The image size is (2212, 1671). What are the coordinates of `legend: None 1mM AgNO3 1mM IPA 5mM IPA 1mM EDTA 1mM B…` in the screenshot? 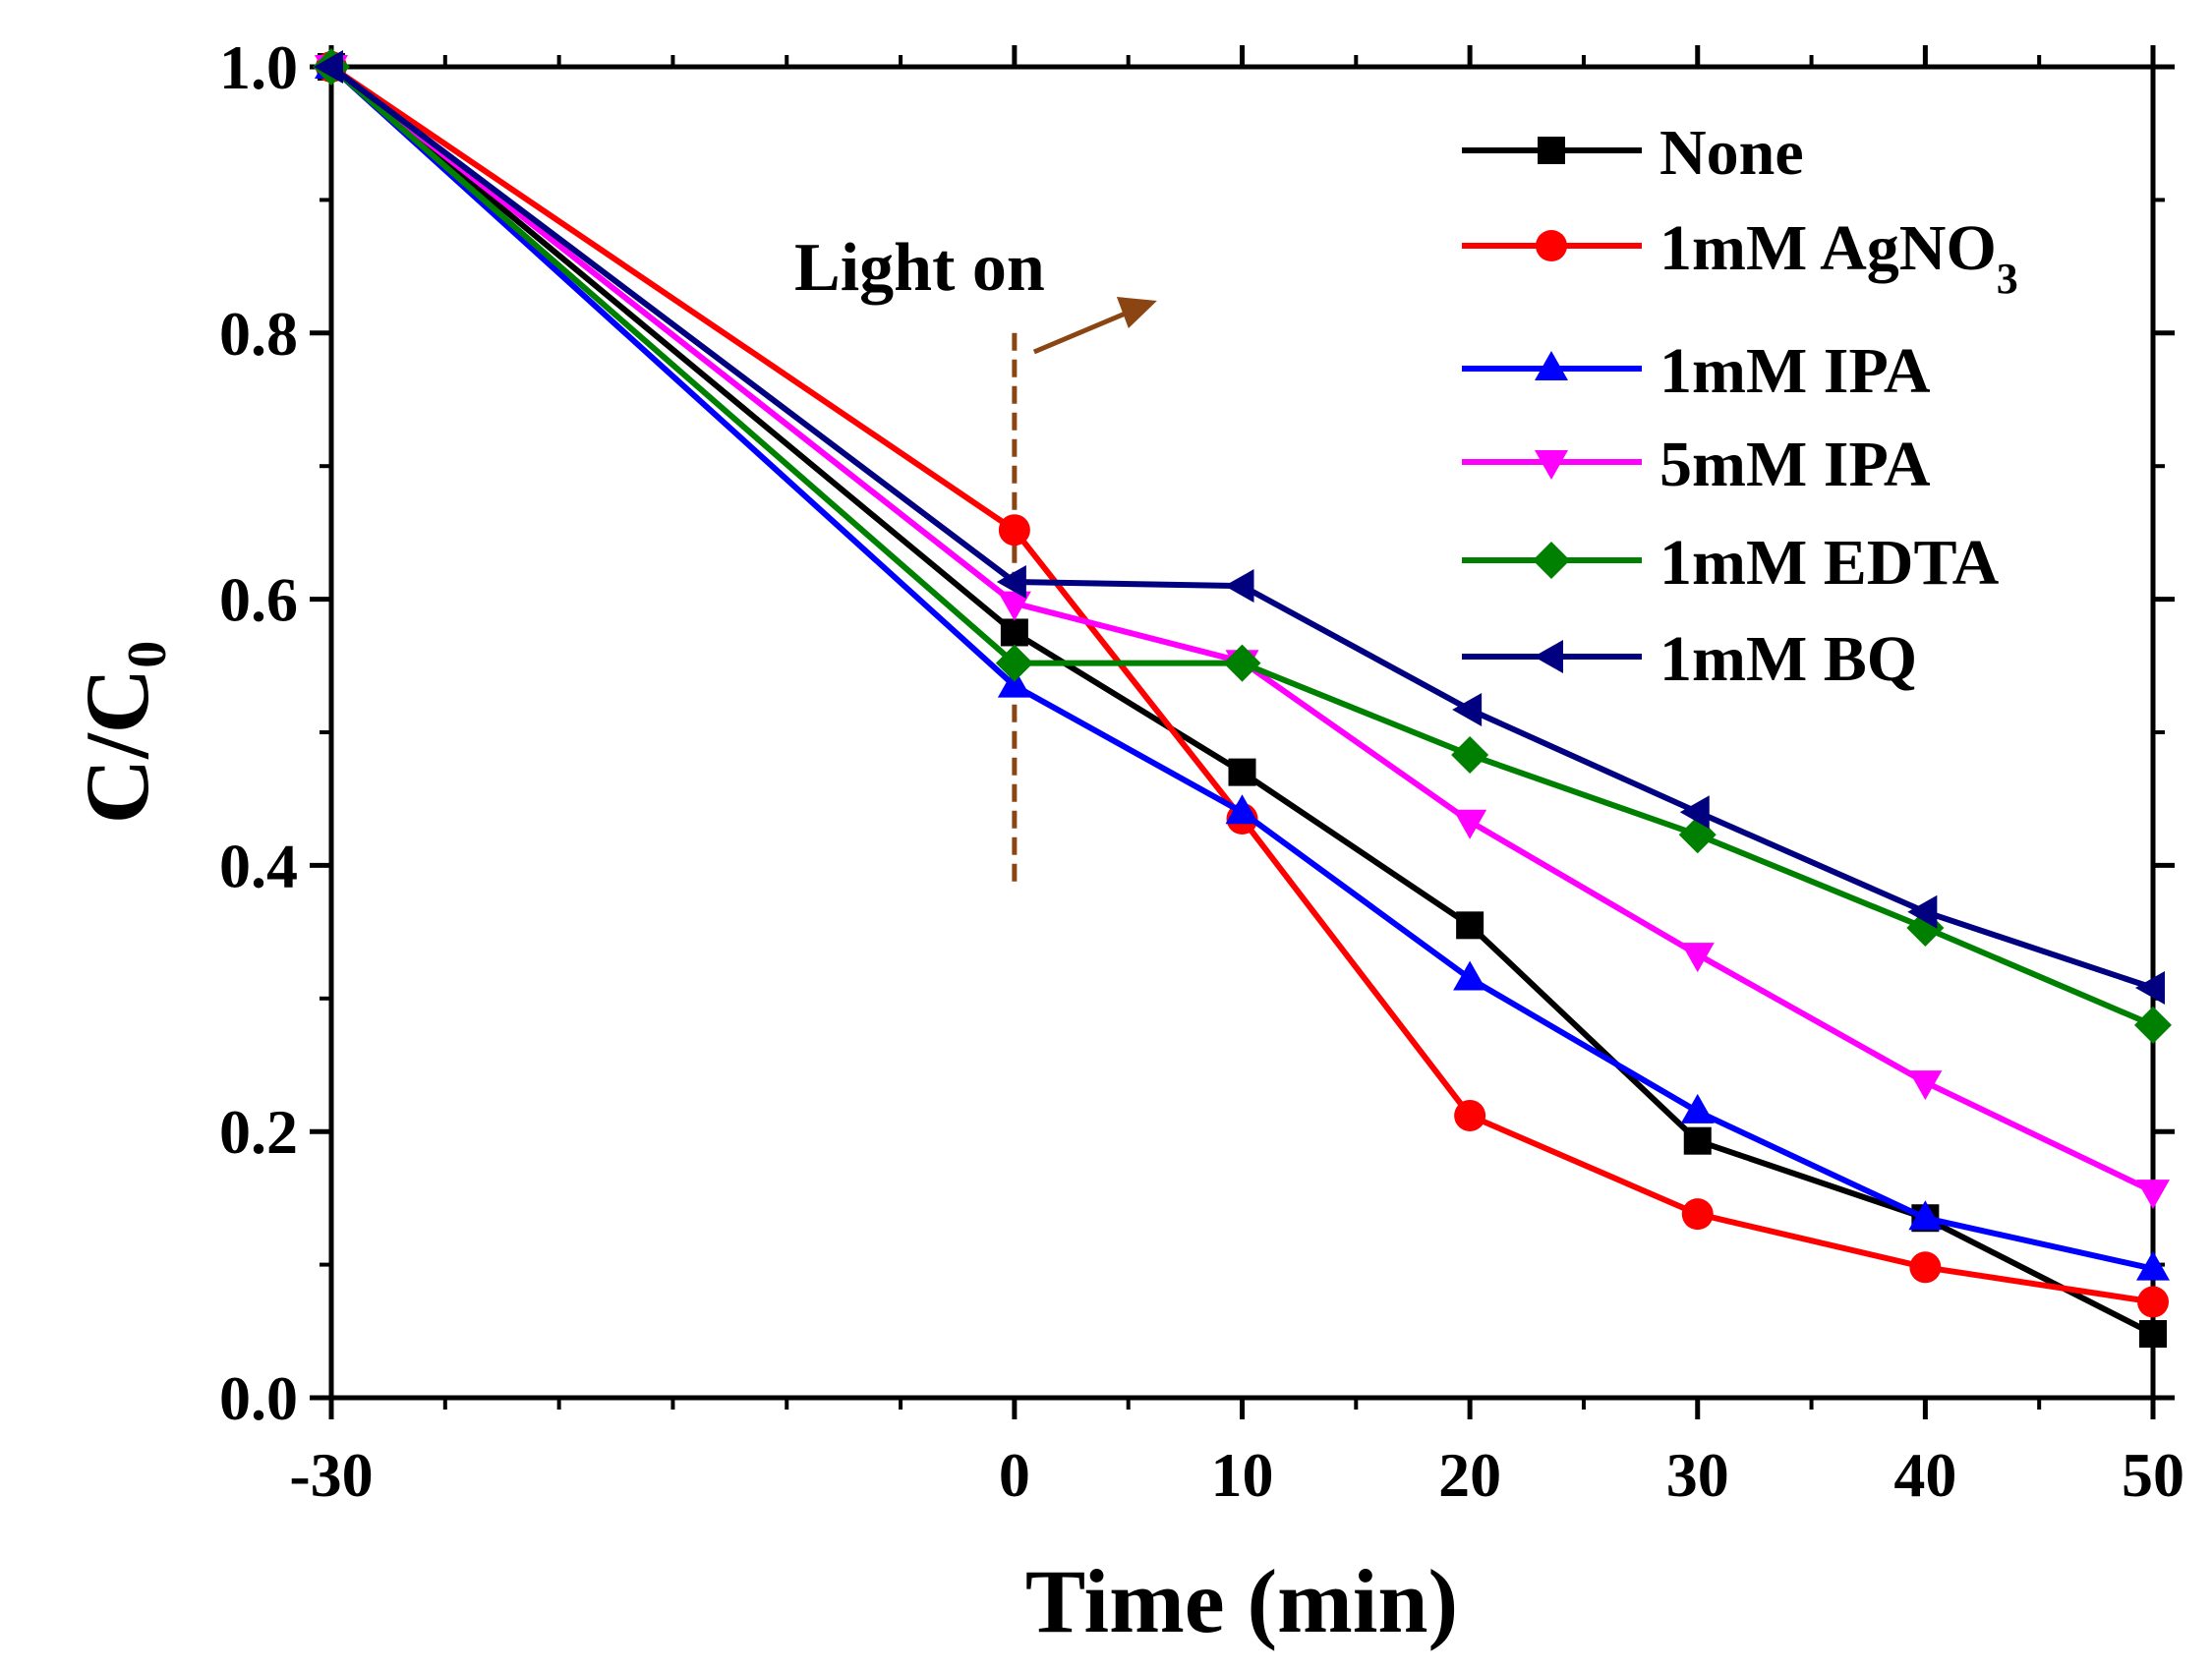 It's located at (1740, 406).